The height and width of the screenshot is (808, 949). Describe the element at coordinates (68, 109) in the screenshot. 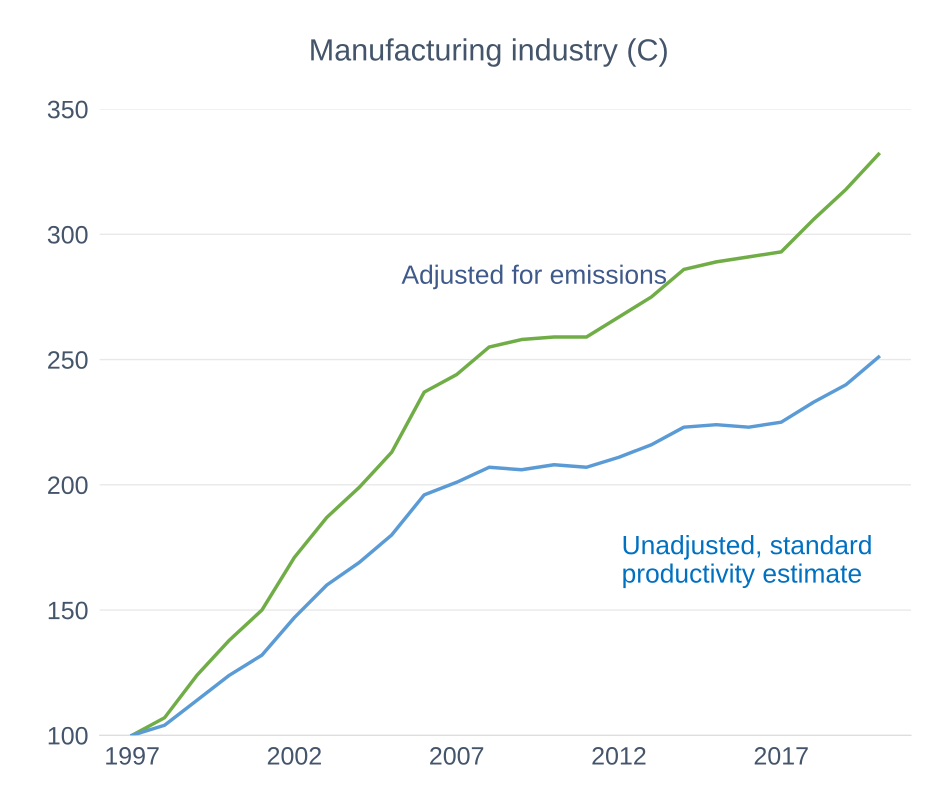

I see `y-tick-label: 350` at that location.